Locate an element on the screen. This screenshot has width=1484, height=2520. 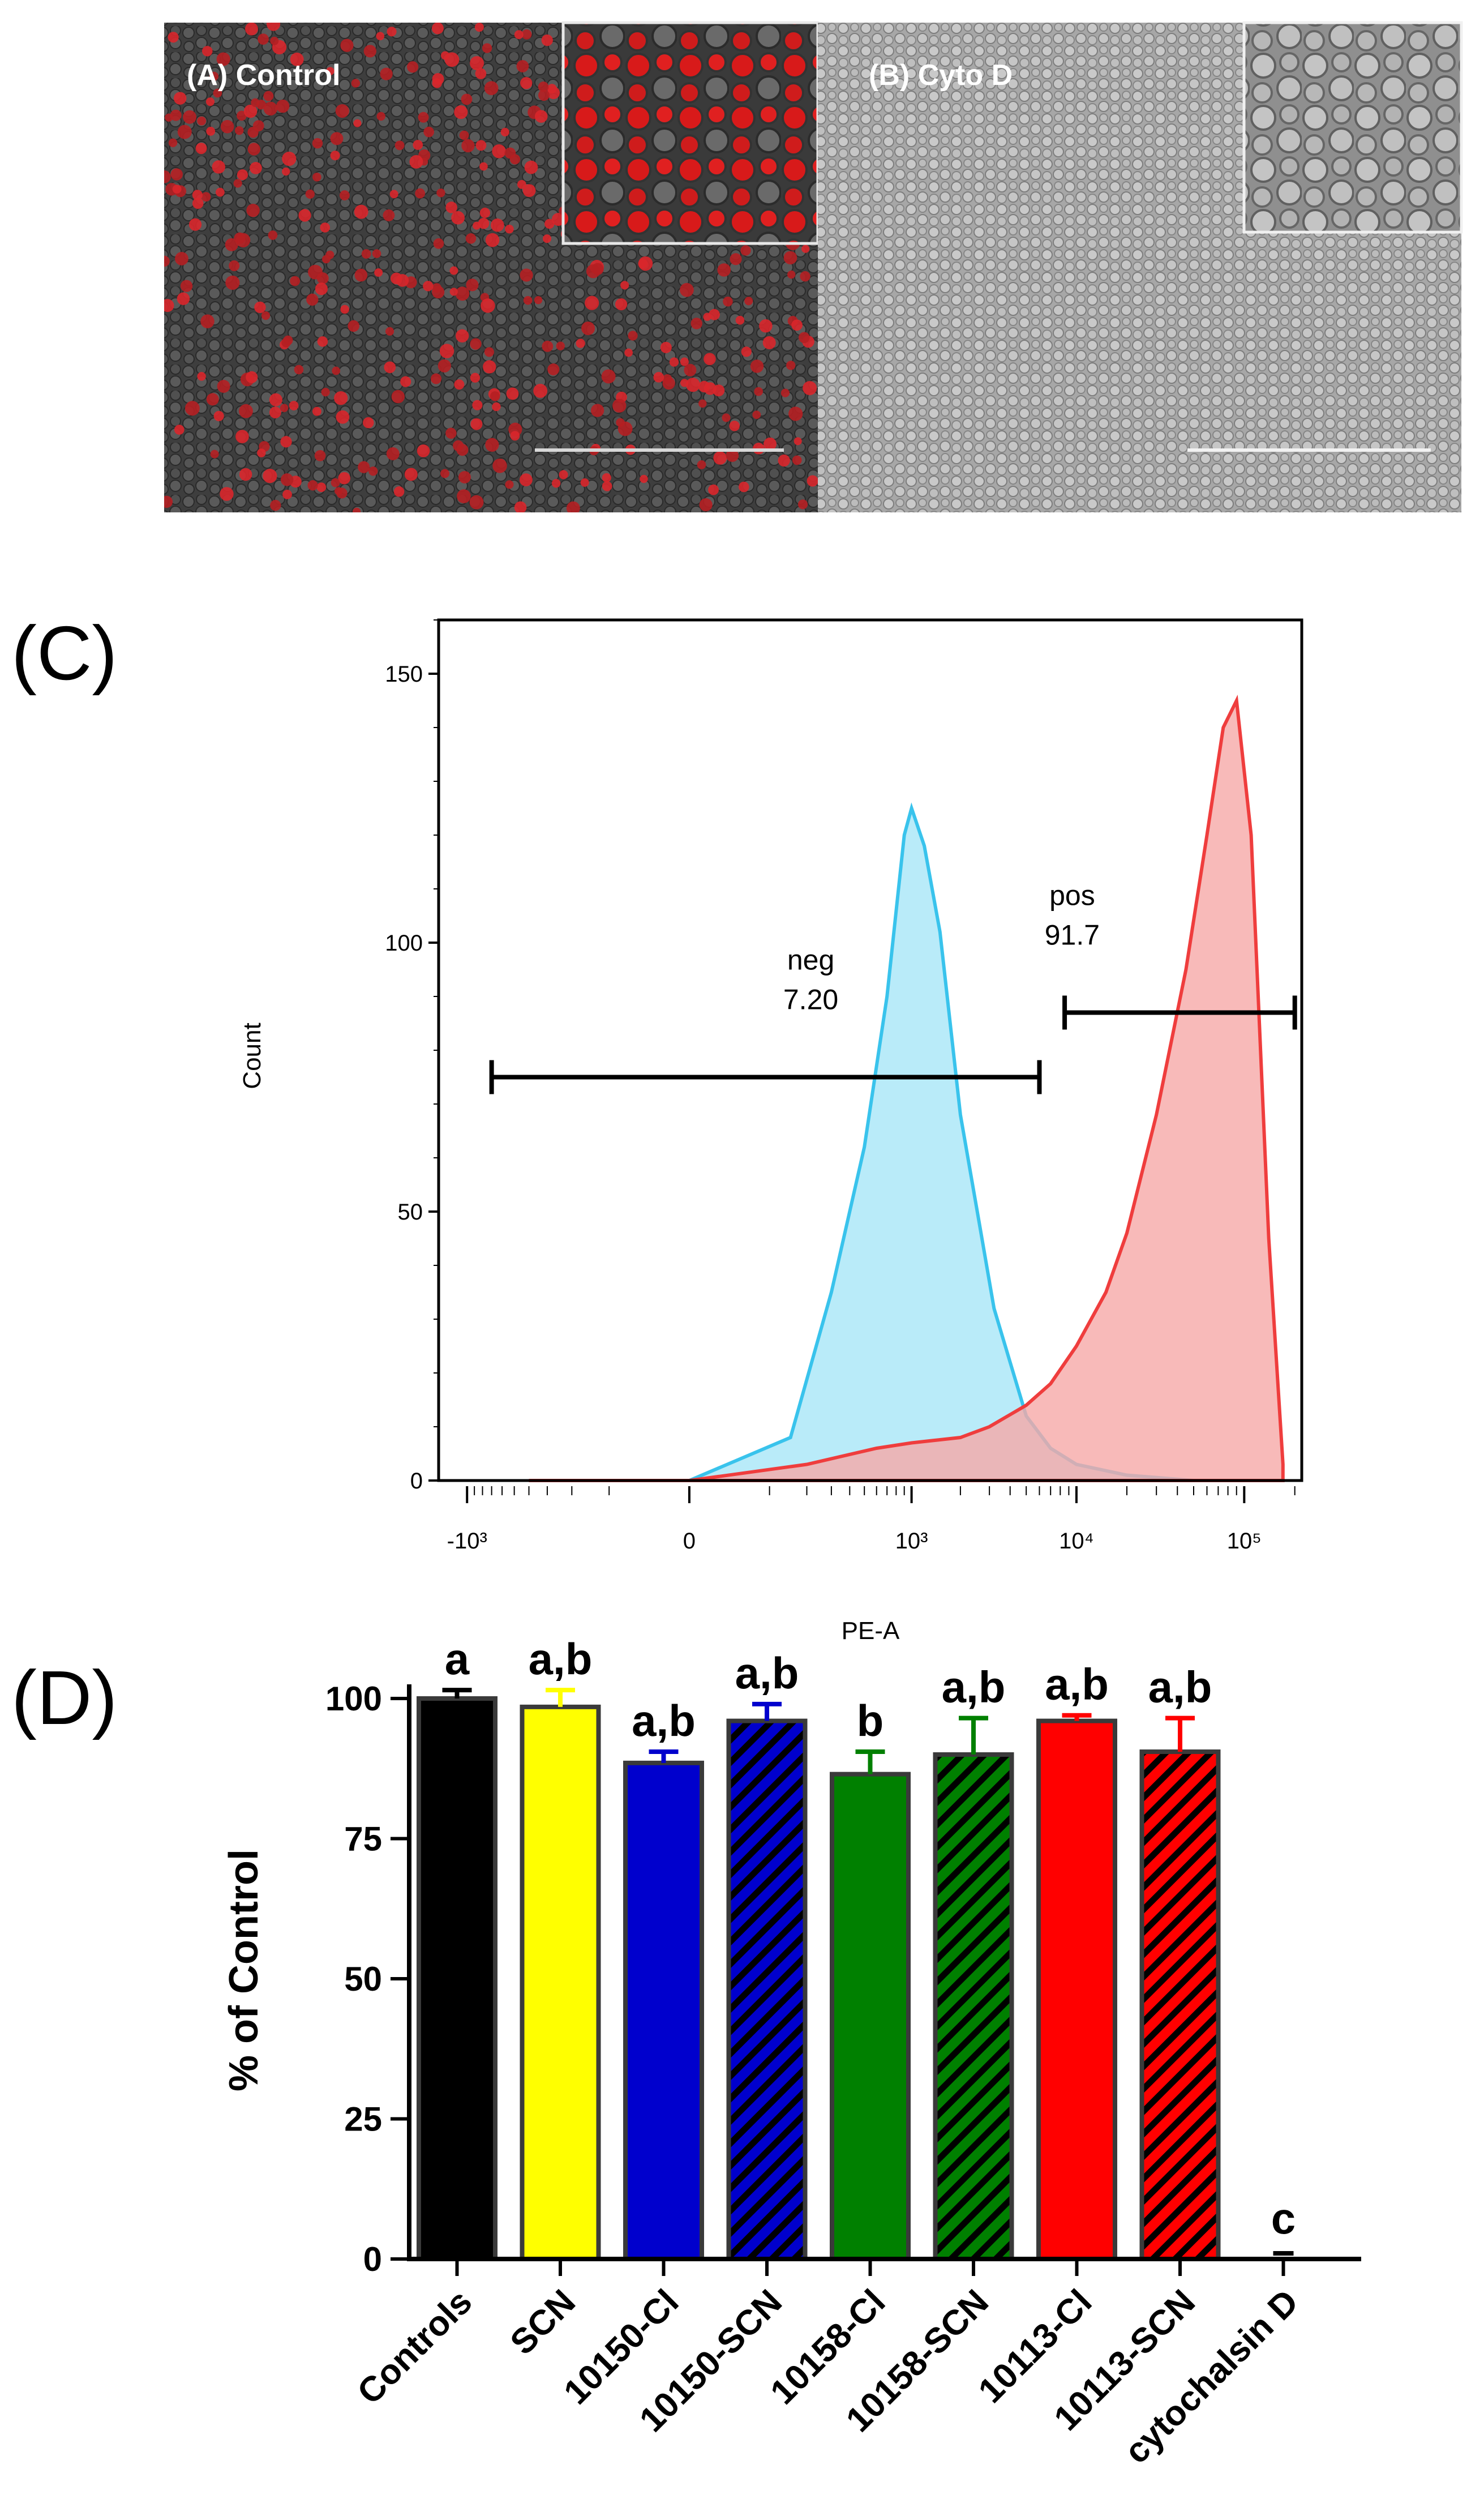
panel-a-label: (A) Control is located at coordinates (263, 75).